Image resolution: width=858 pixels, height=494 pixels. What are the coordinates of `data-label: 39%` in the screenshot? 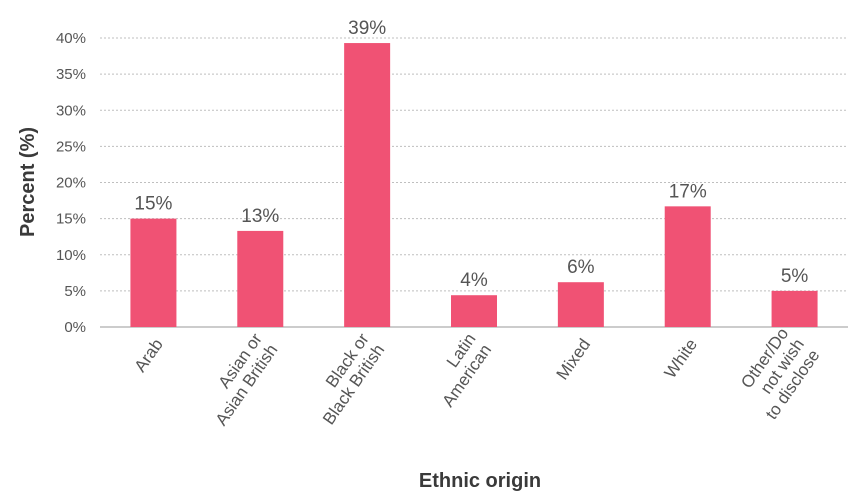 It's located at (367, 28).